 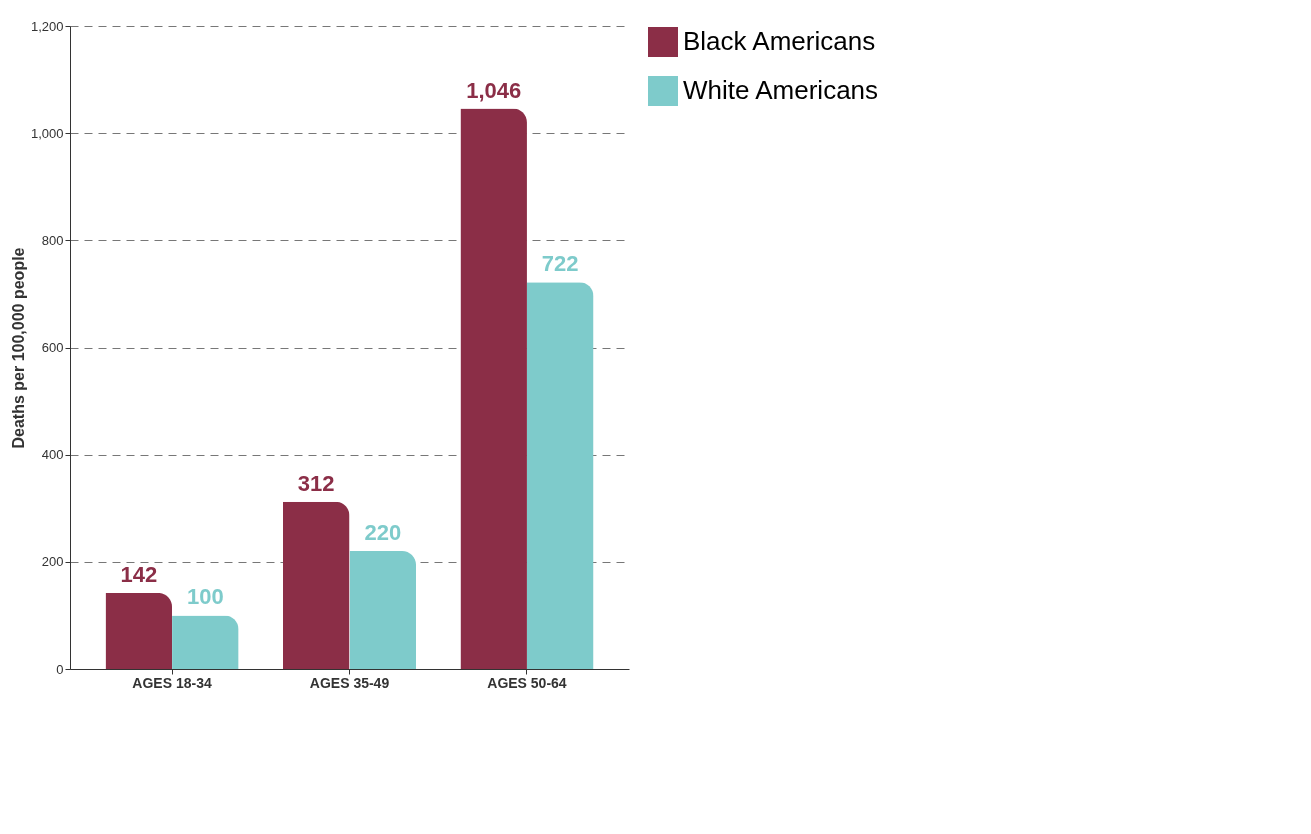 What do you see at coordinates (527, 682) in the screenshot?
I see `x-tick-label: AGES 50-64` at bounding box center [527, 682].